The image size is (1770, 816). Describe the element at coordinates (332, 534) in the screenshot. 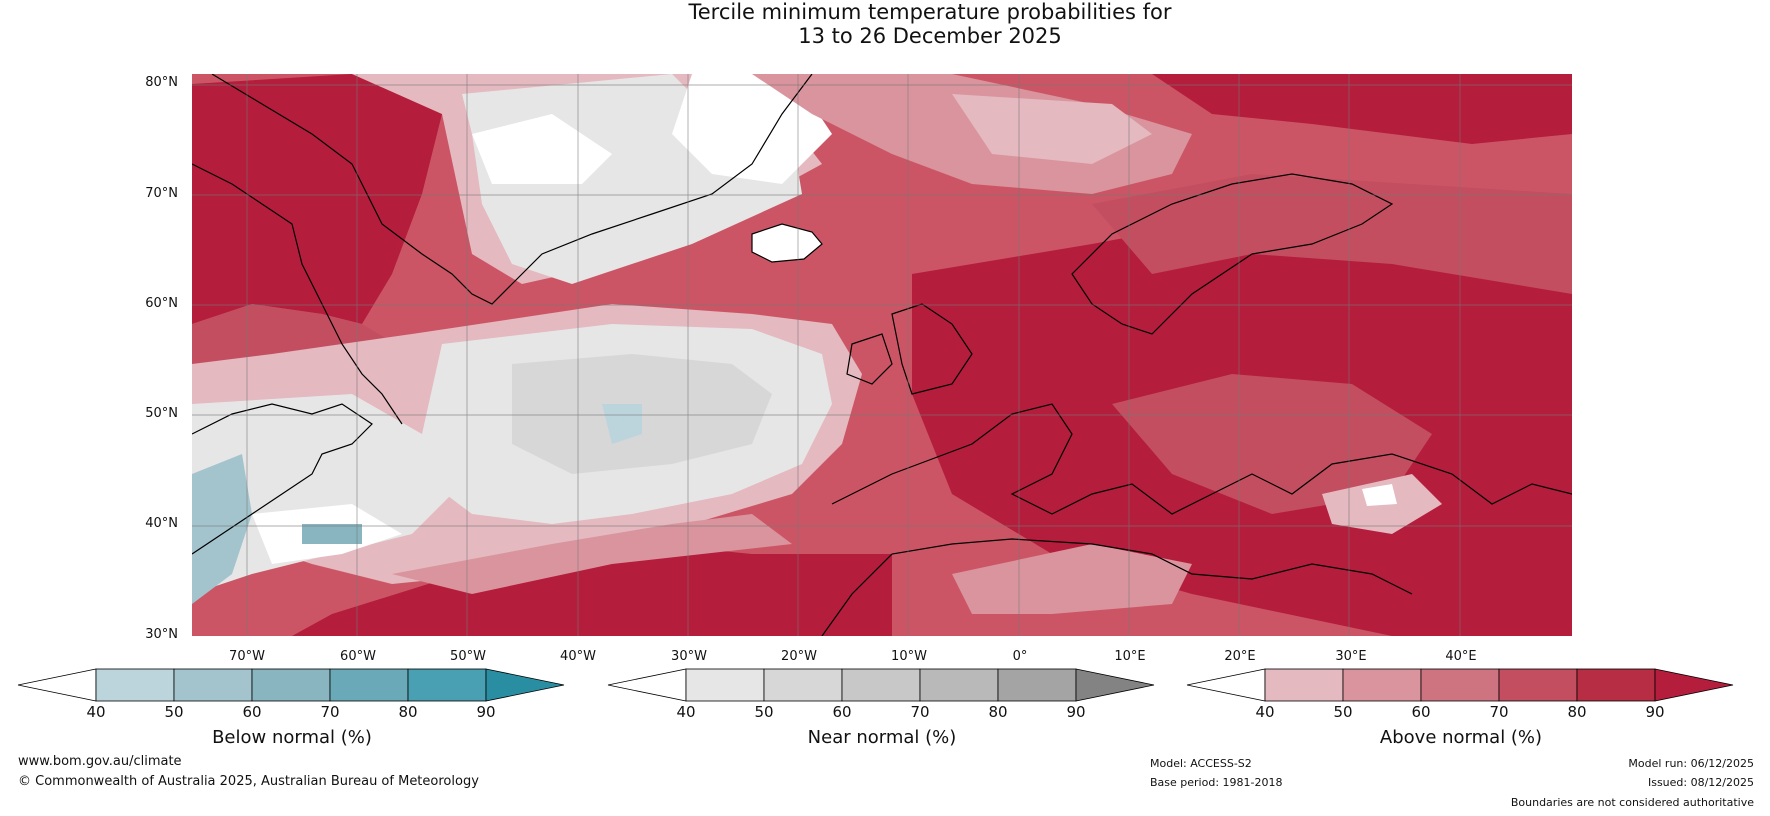

I see `region-below-60-patch` at that location.